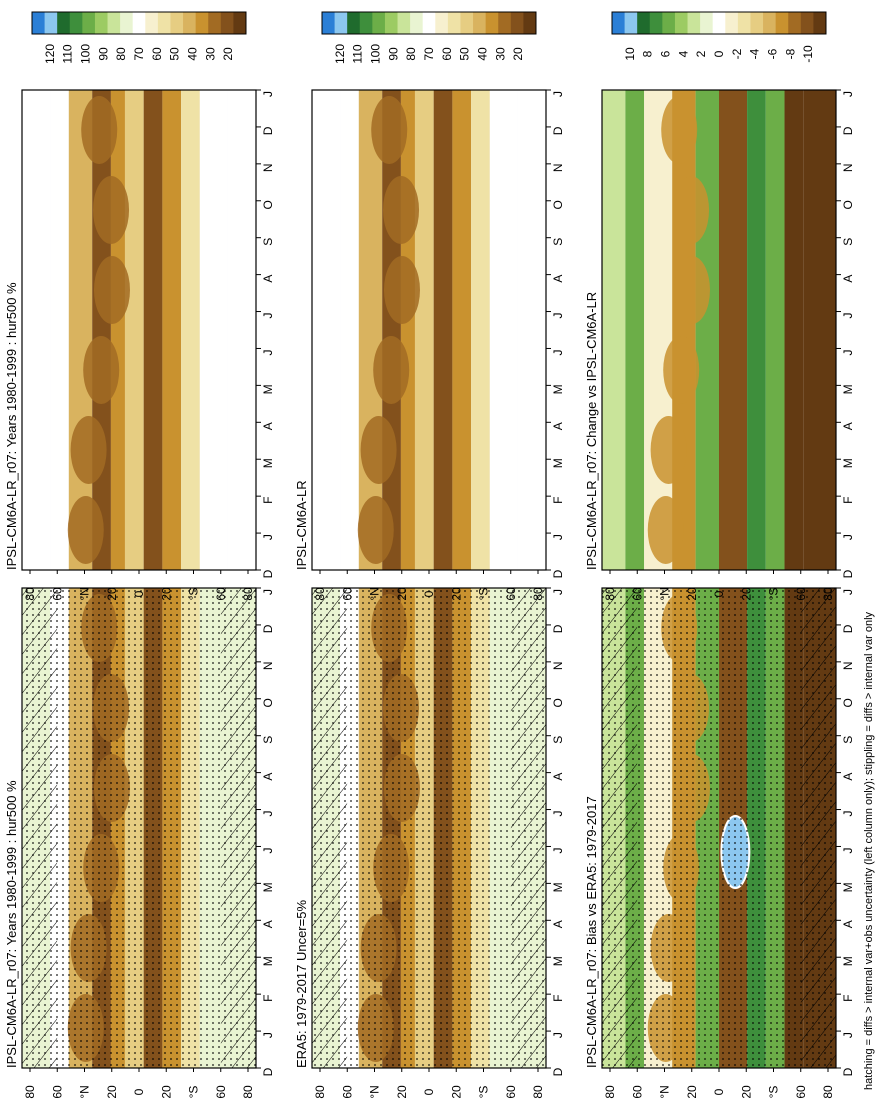  What do you see at coordinates (68, 53) in the screenshot?
I see `colorbar-label: 110` at bounding box center [68, 53].